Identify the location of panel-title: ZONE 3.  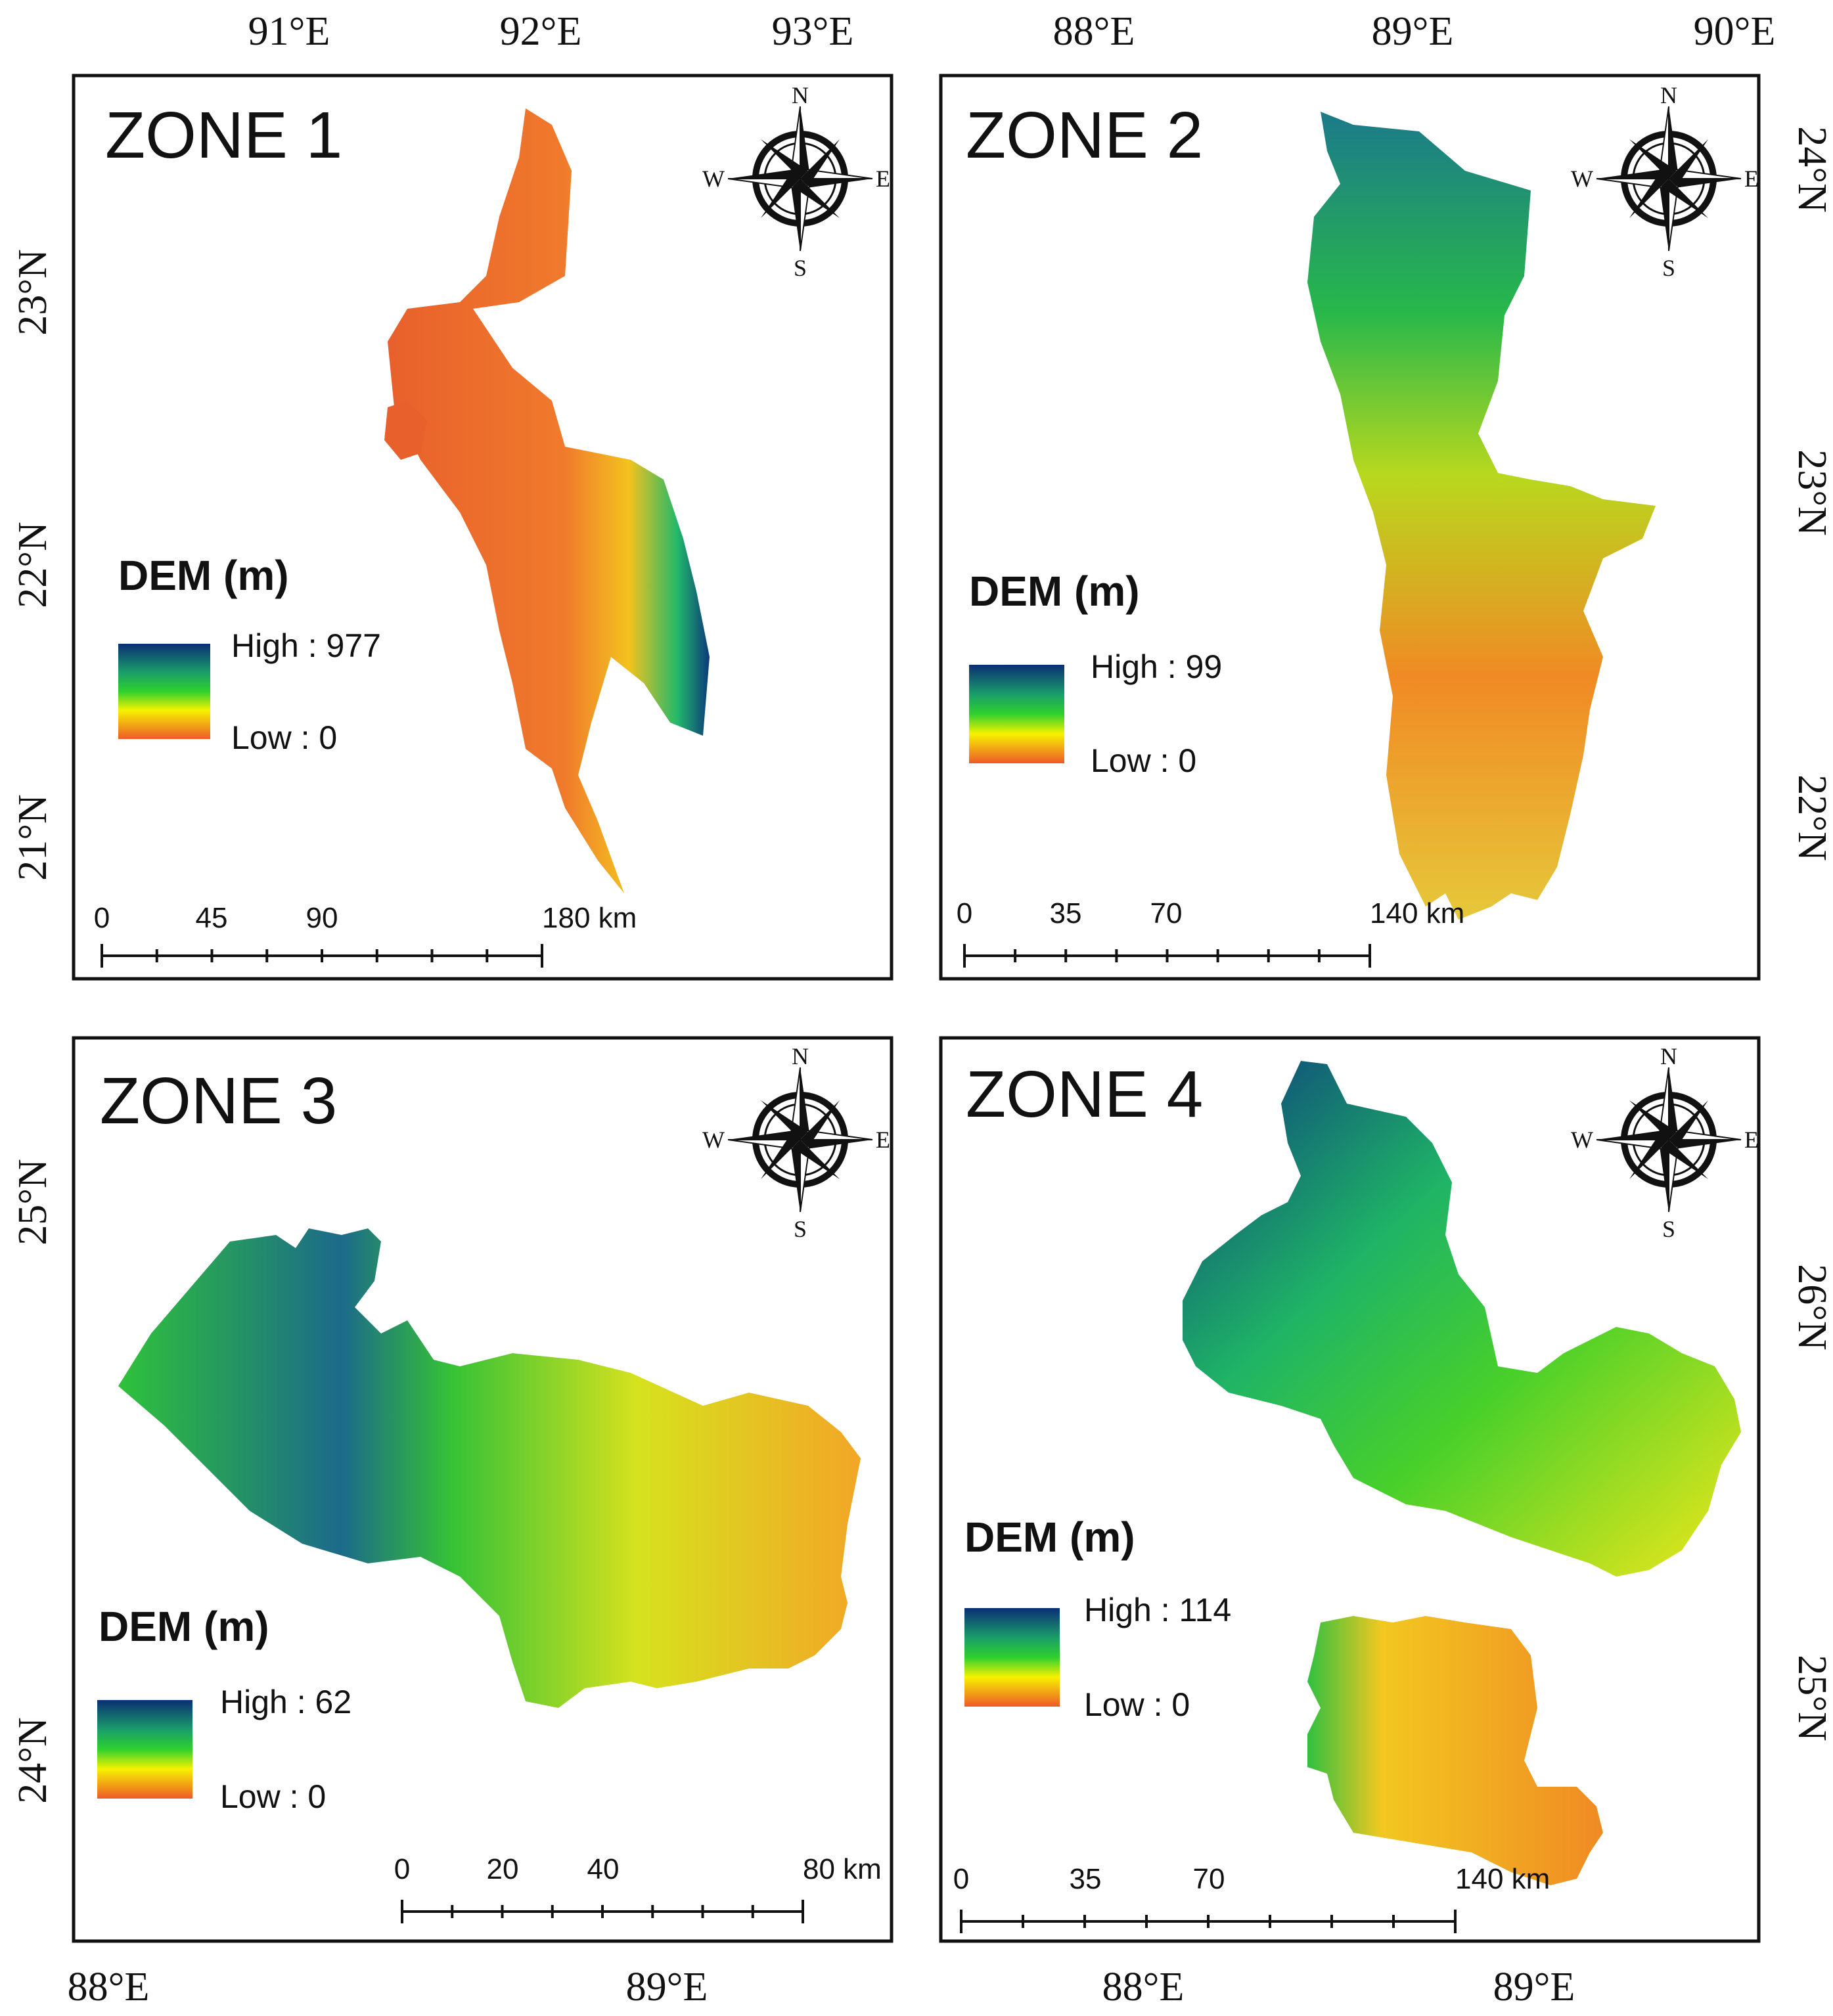
(218, 1101).